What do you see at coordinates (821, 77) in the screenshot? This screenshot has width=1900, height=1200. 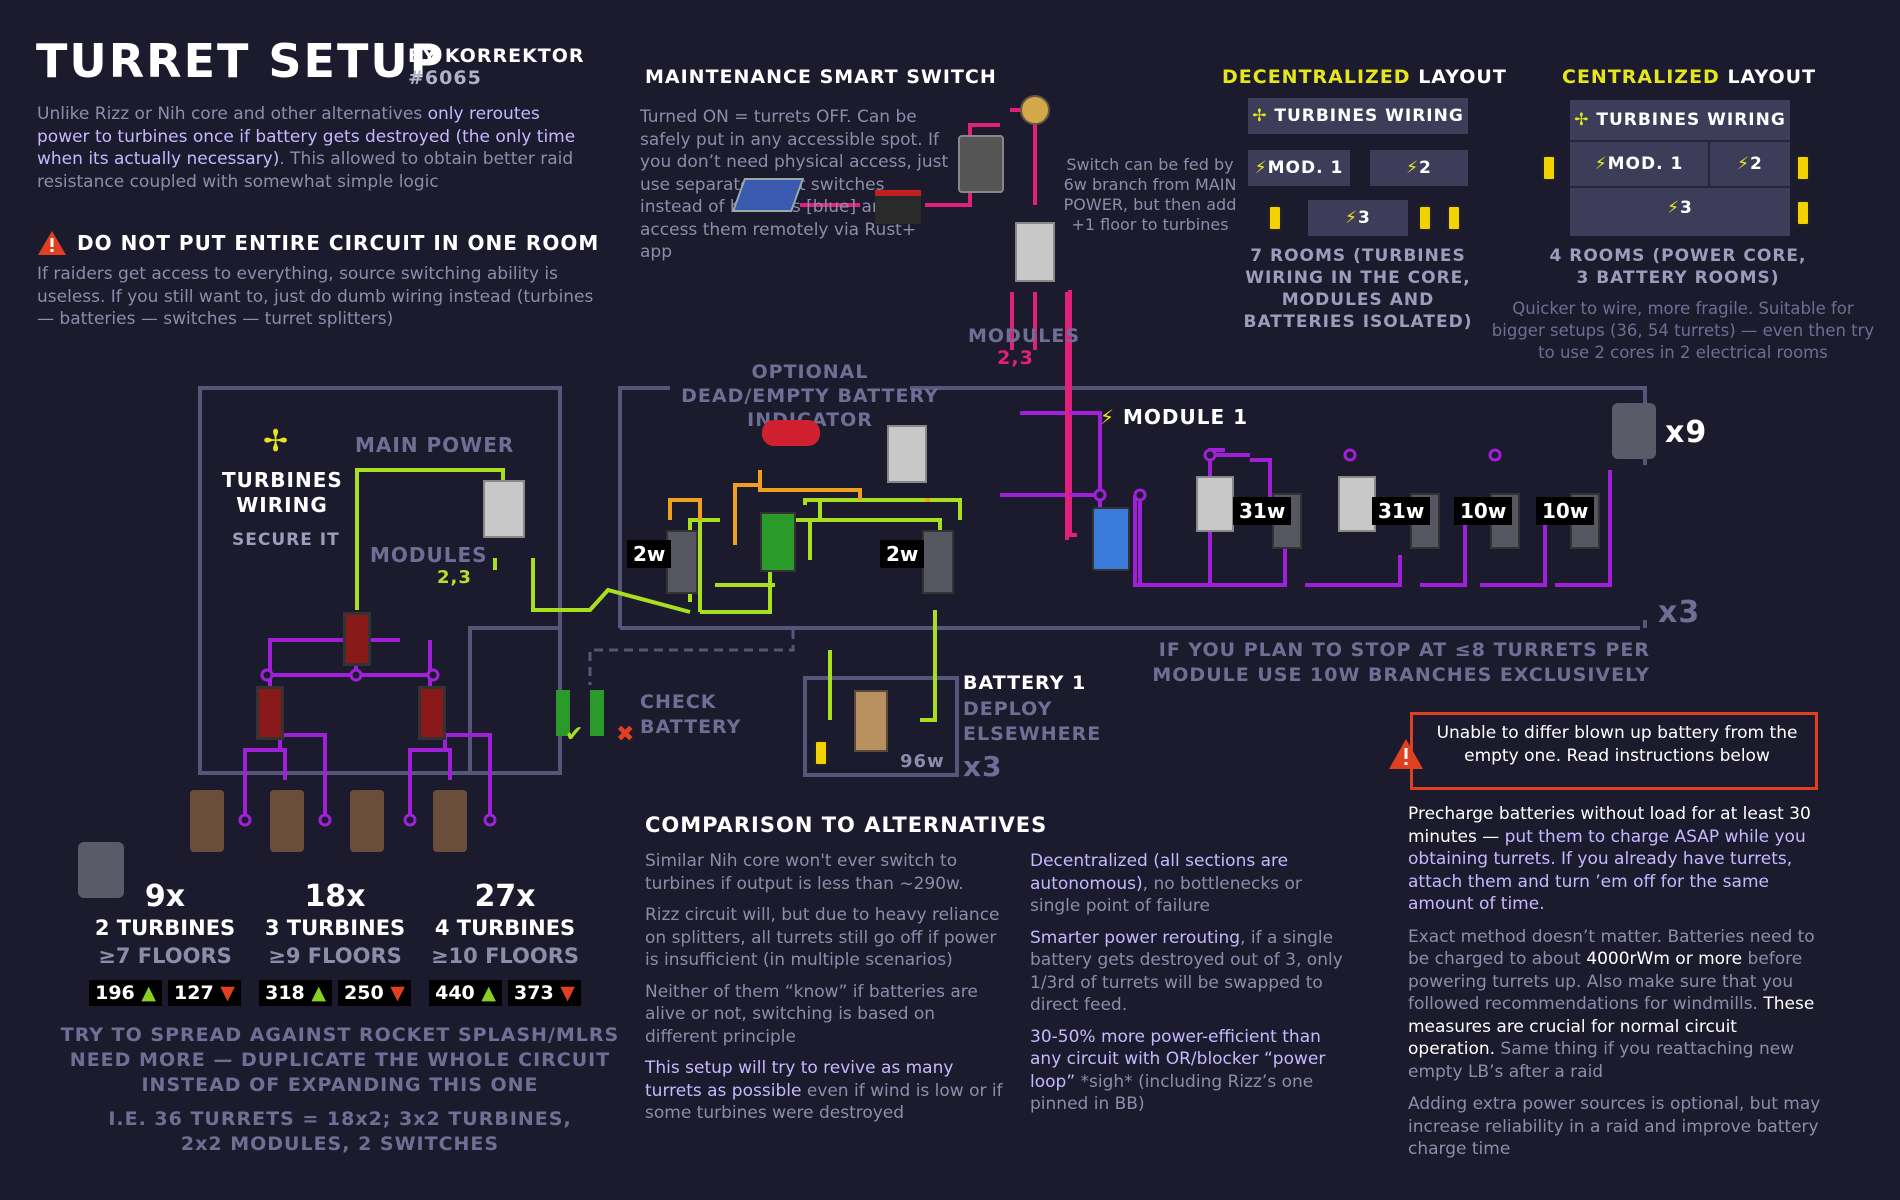 I see `maintenance-title: MAINTENANCE SMART SWITCH` at bounding box center [821, 77].